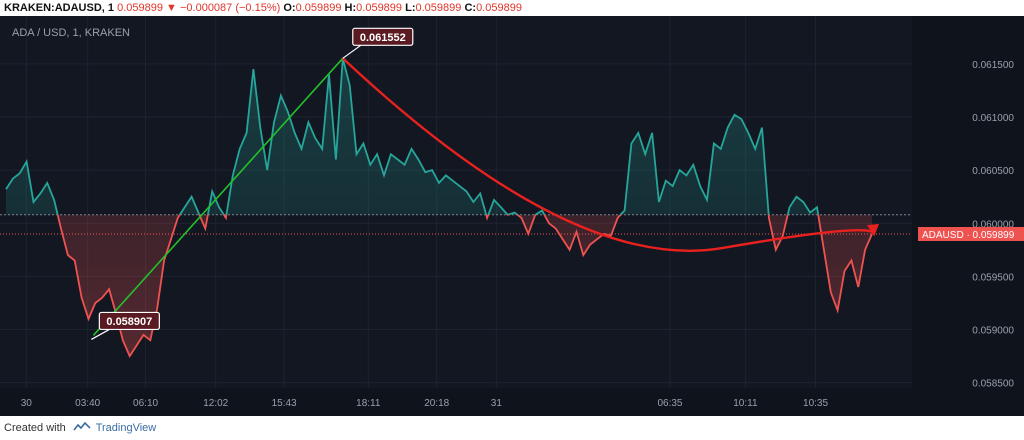  I want to click on time-scale-background, so click(512, 402).